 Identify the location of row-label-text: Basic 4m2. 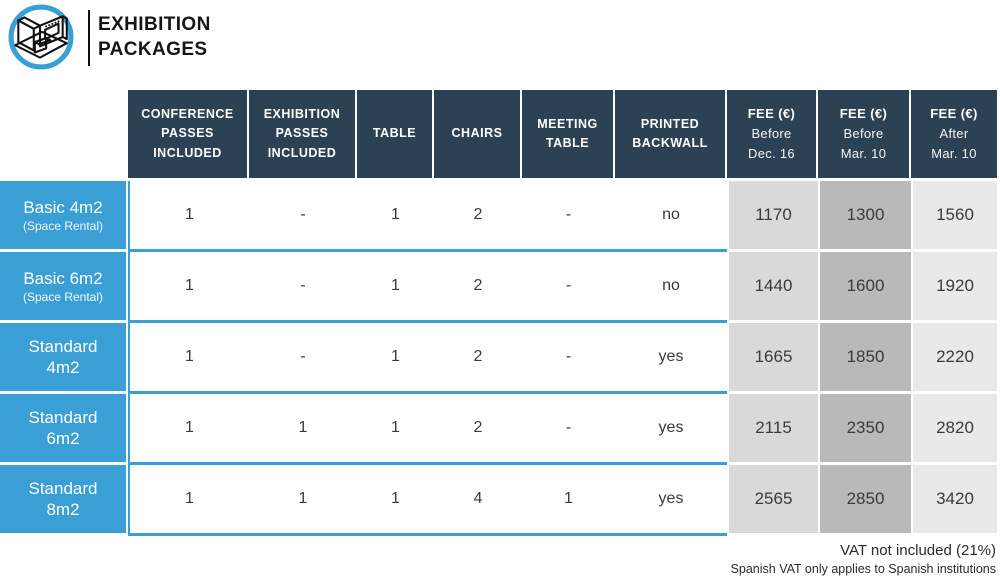
(63, 207).